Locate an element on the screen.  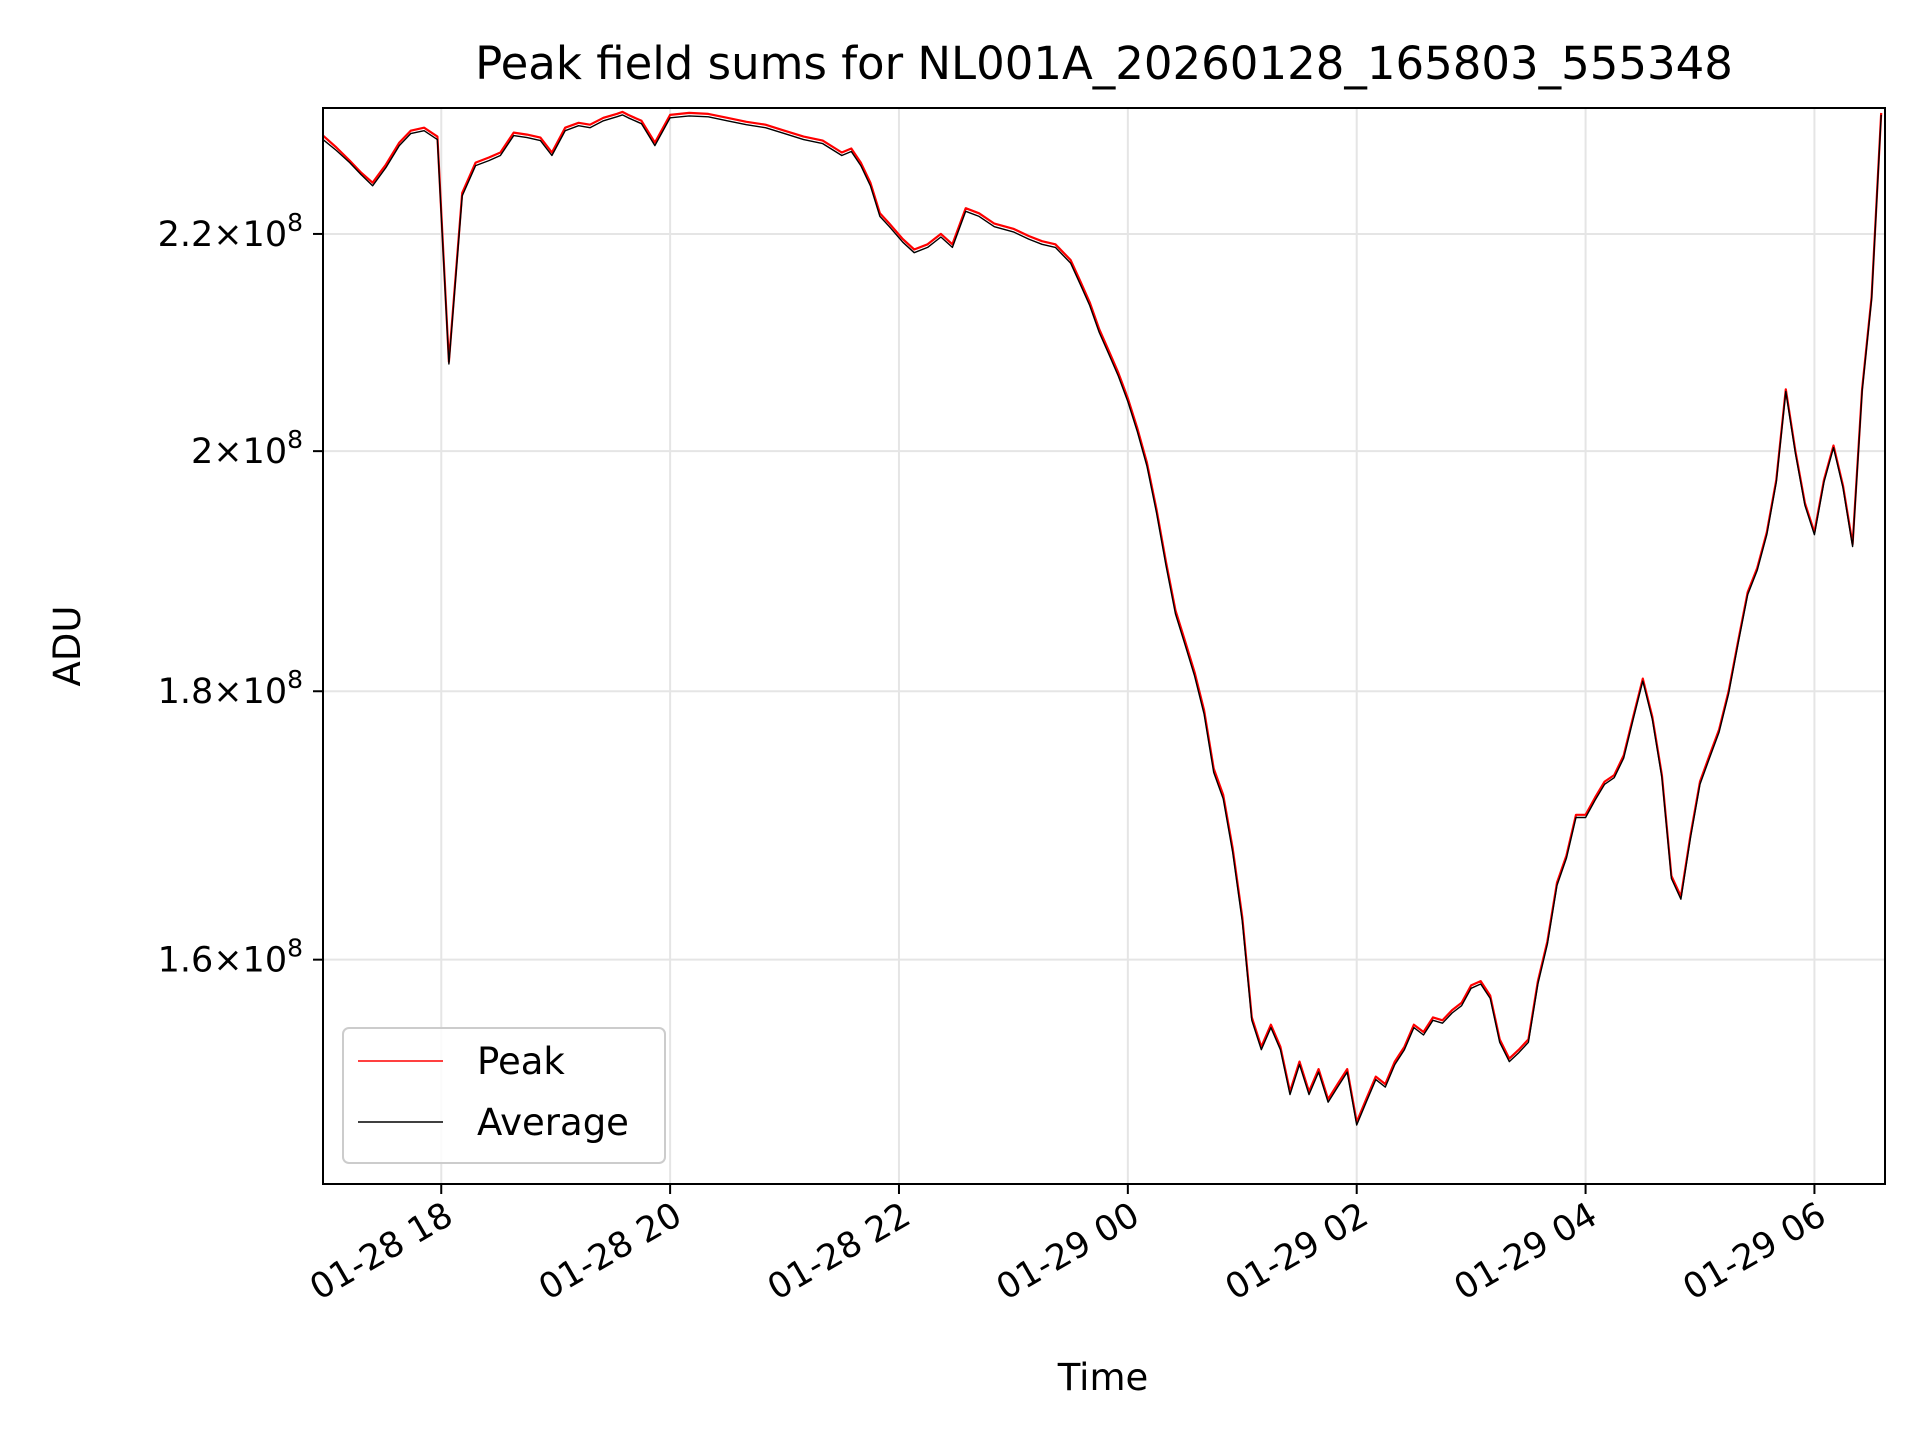
y-tick-label: 2×108 is located at coordinates (247, 448).